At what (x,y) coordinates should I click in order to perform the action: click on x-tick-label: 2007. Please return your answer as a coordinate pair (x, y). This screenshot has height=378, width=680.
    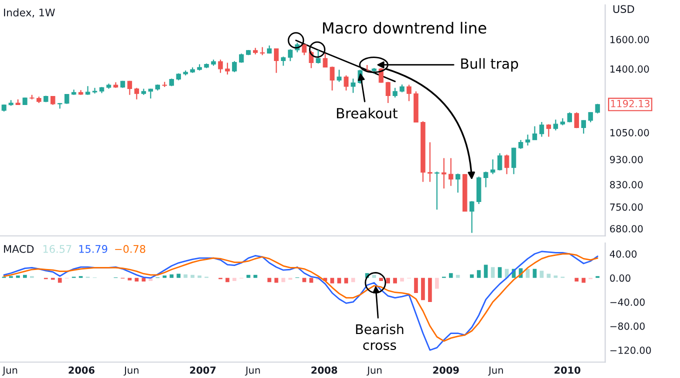
    Looking at the image, I should click on (203, 370).